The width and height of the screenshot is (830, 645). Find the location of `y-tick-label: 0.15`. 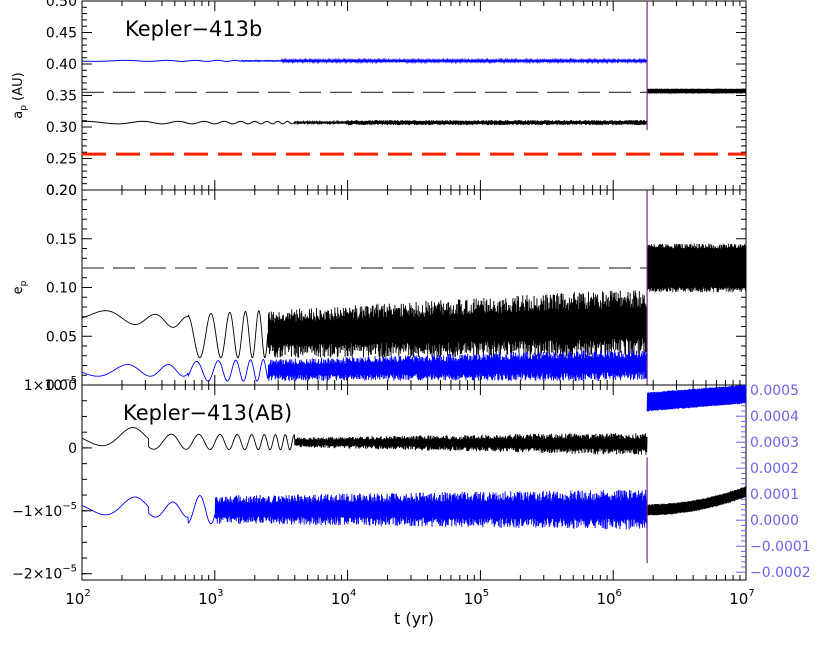

y-tick-label: 0.15 is located at coordinates (61, 240).